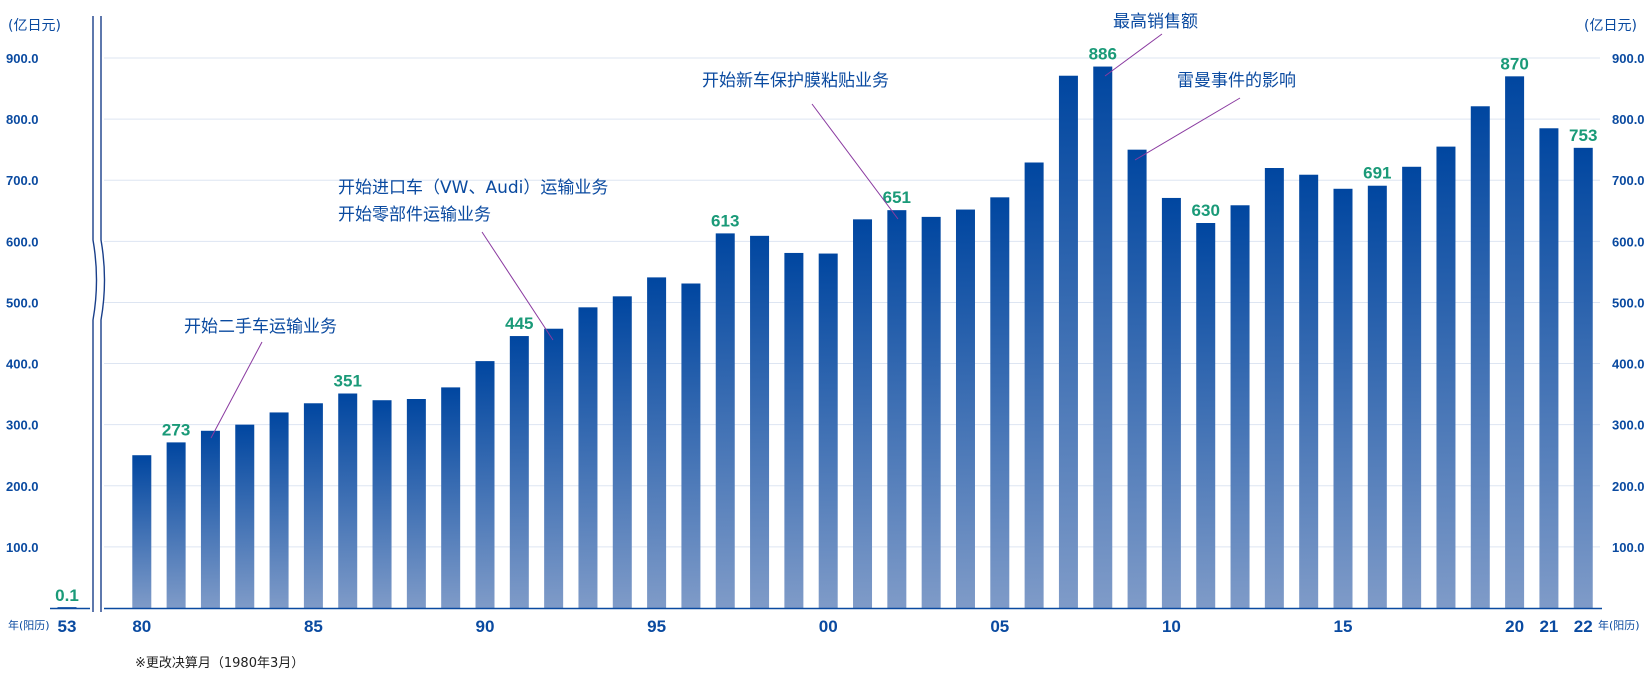 The height and width of the screenshot is (680, 1650). I want to click on data-label-91: 445, so click(519, 323).